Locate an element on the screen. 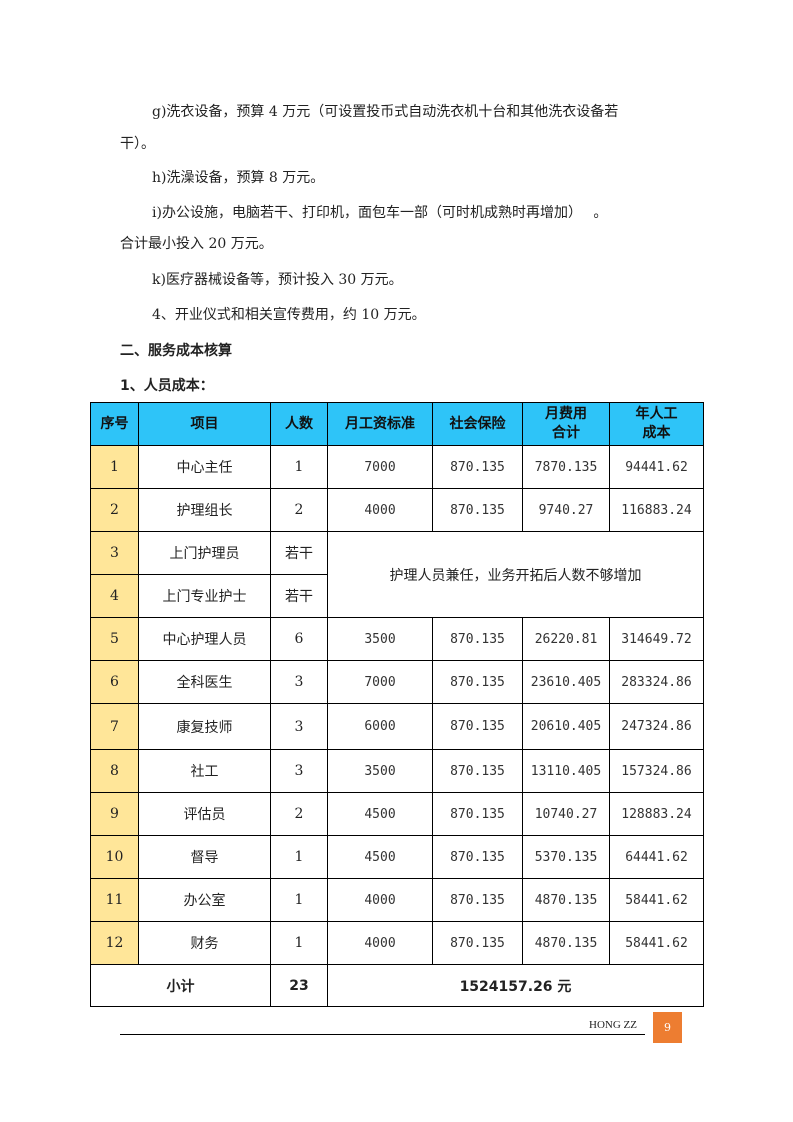 Image resolution: width=793 pixels, height=1122 pixels. footer-text: HONG ZZ is located at coordinates (613, 1025).